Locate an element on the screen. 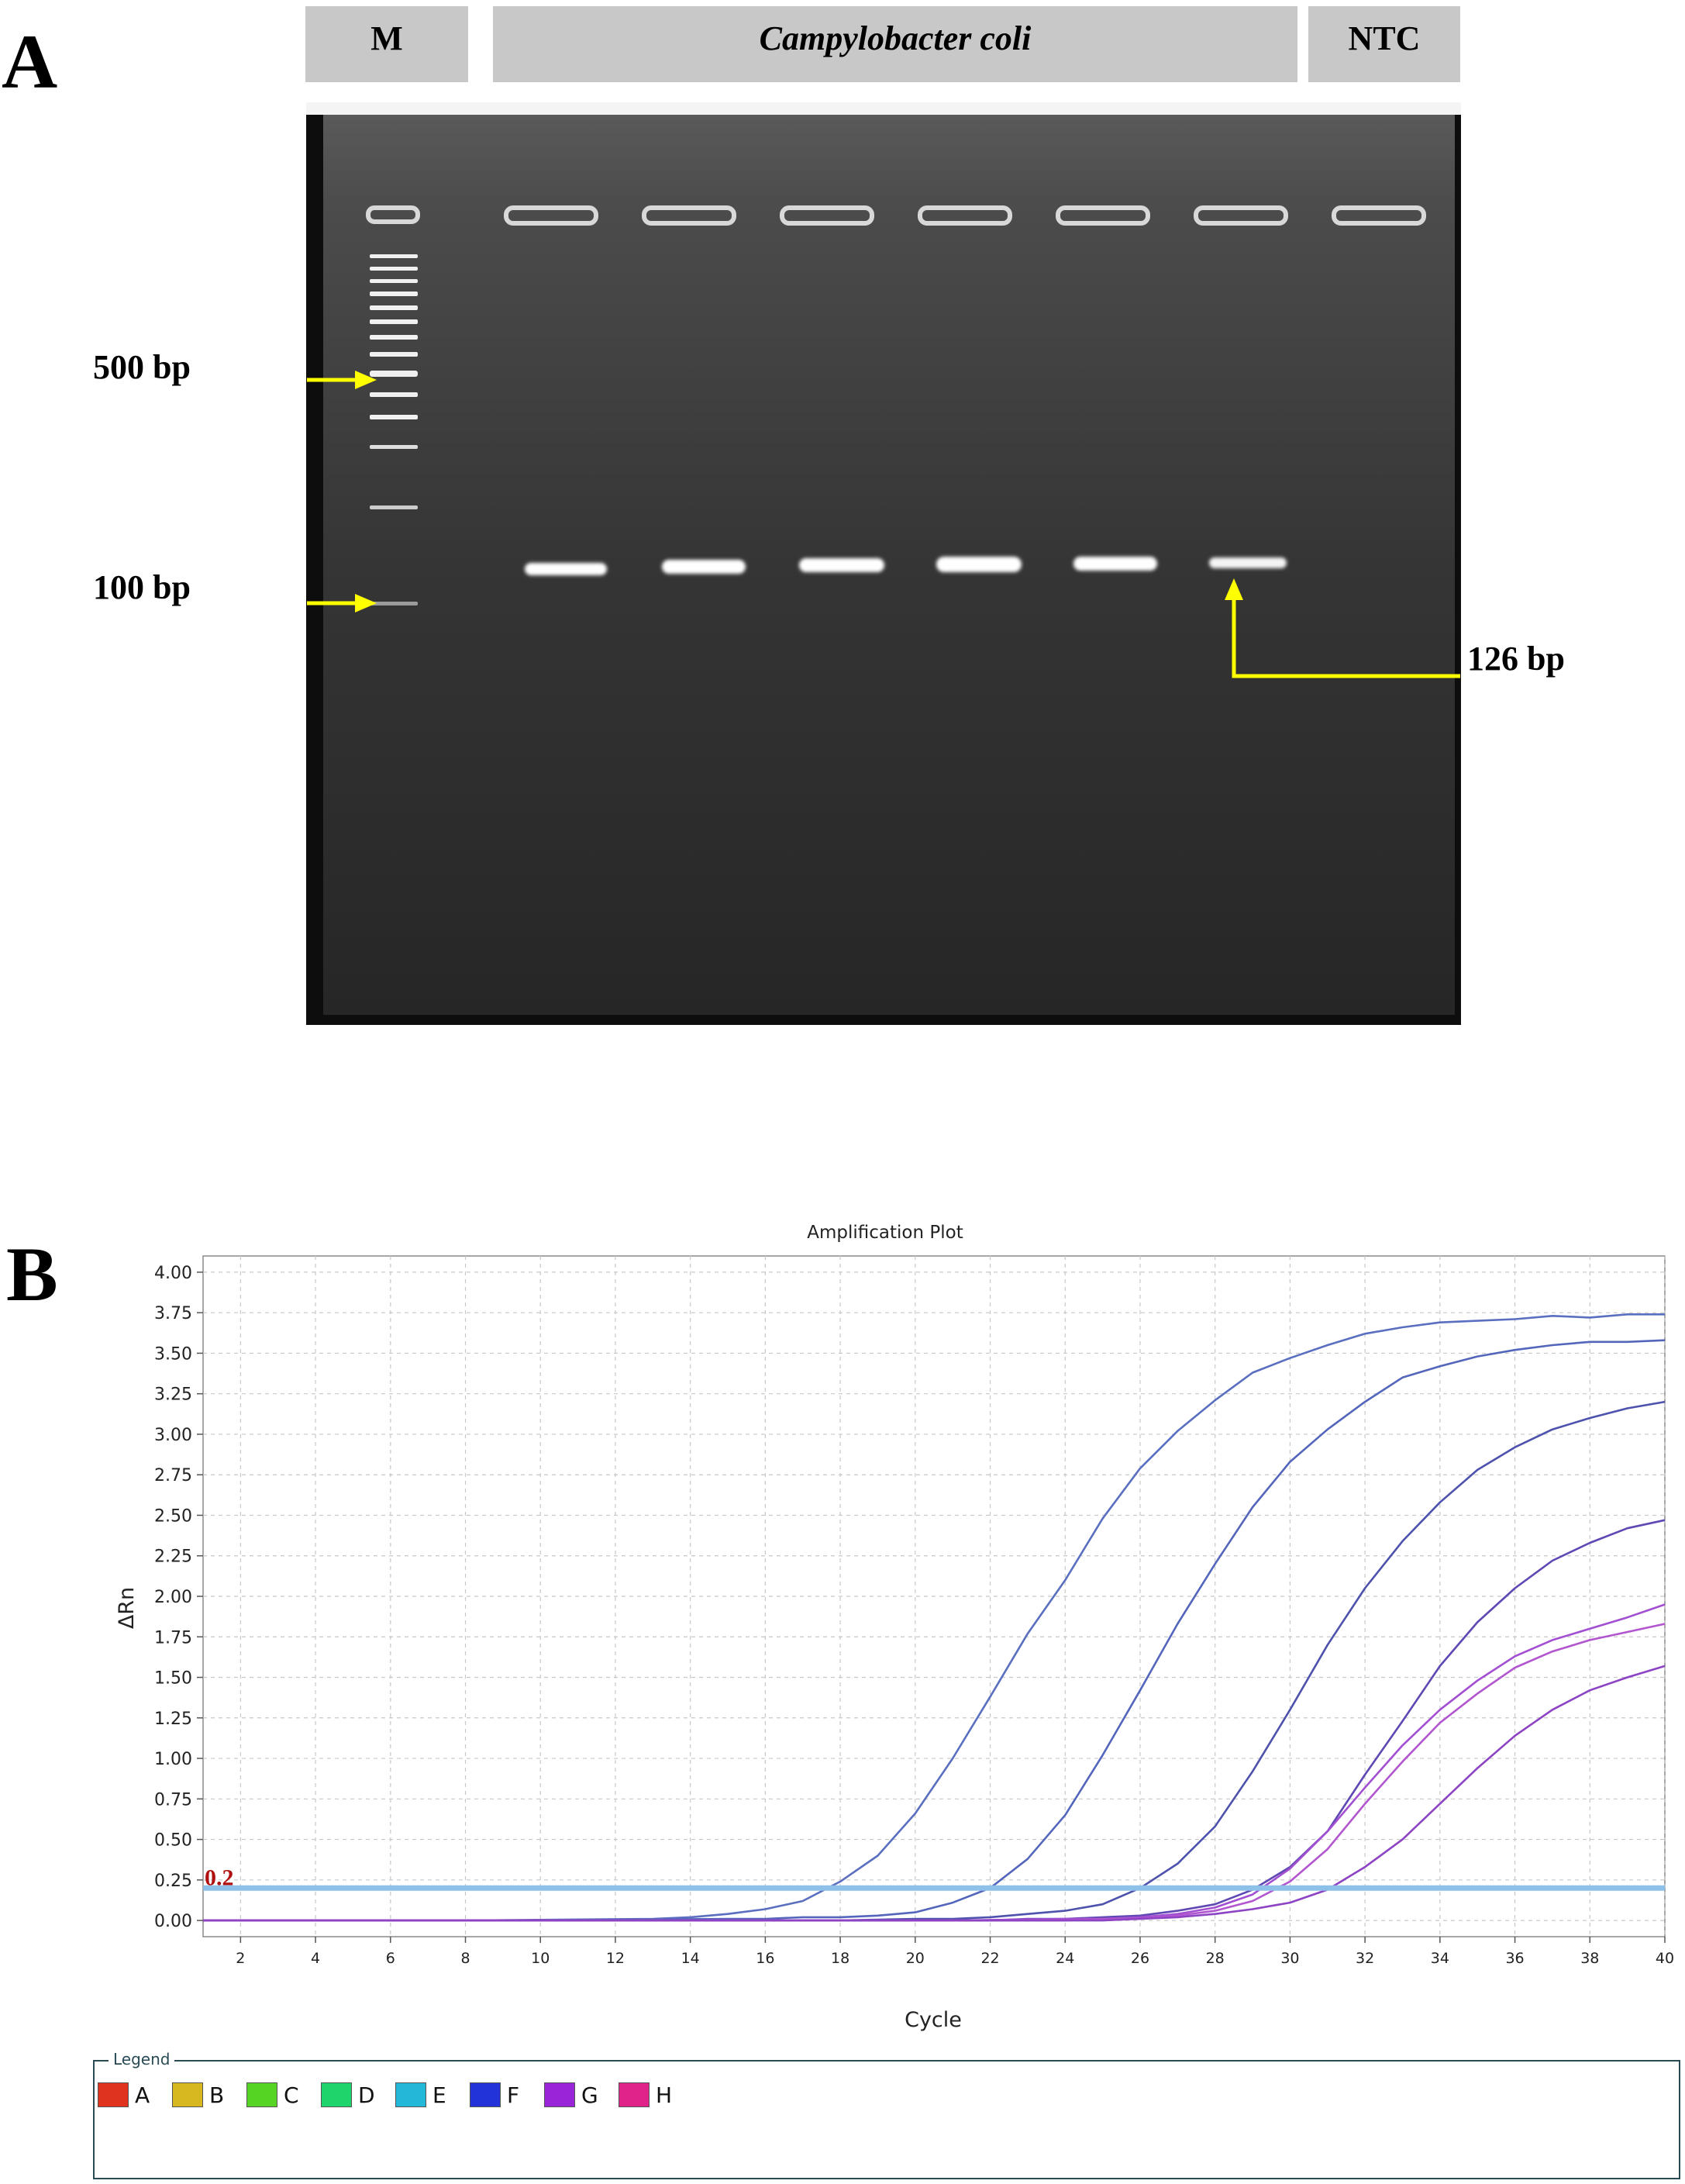 The width and height of the screenshot is (1685, 2184). legend-title: Legend is located at coordinates (142, 2059).